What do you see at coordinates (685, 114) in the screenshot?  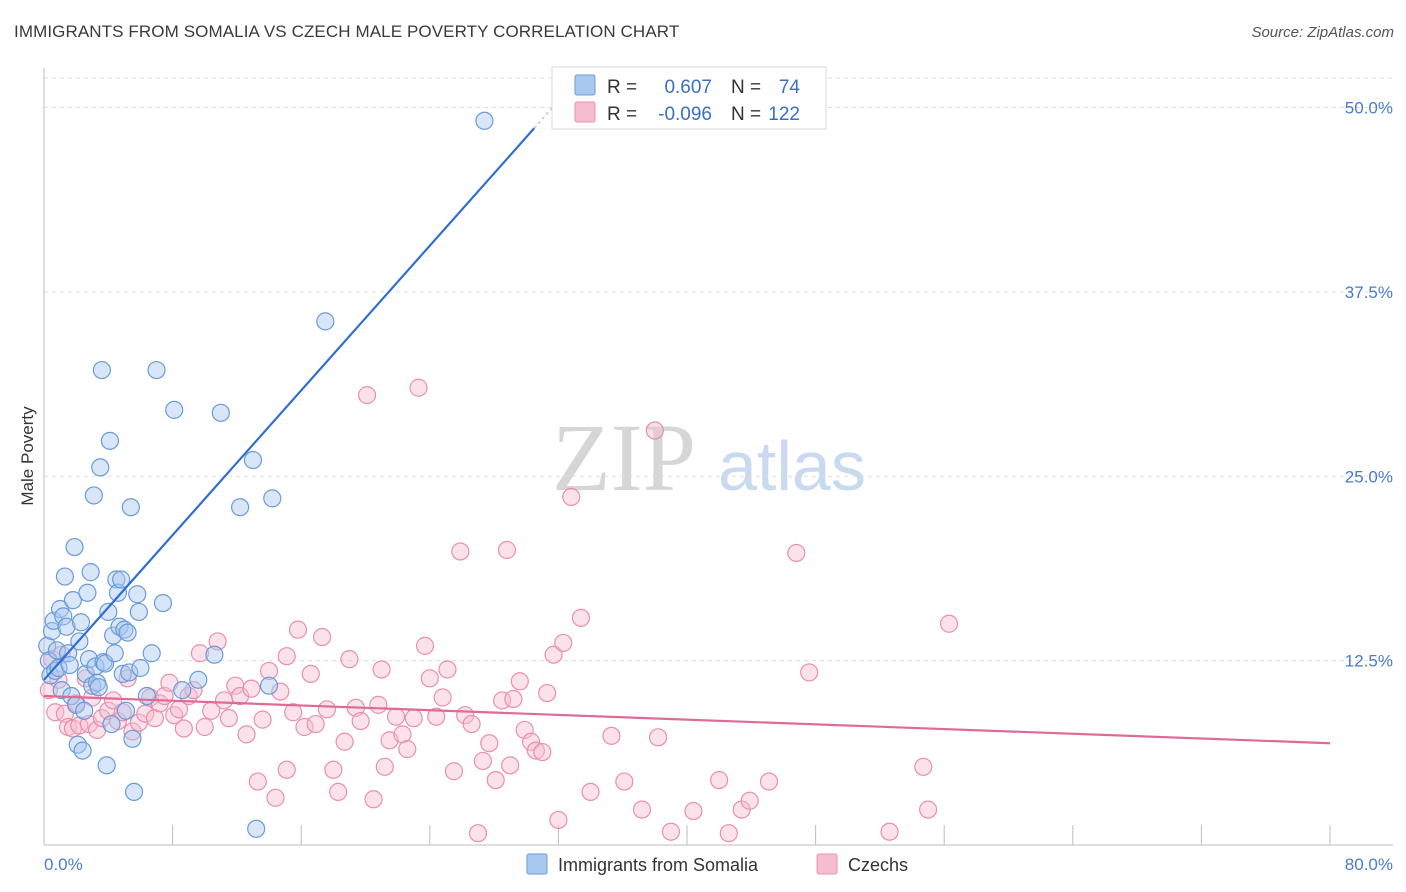 I see `legend-r-value-czech: -0.096` at bounding box center [685, 114].